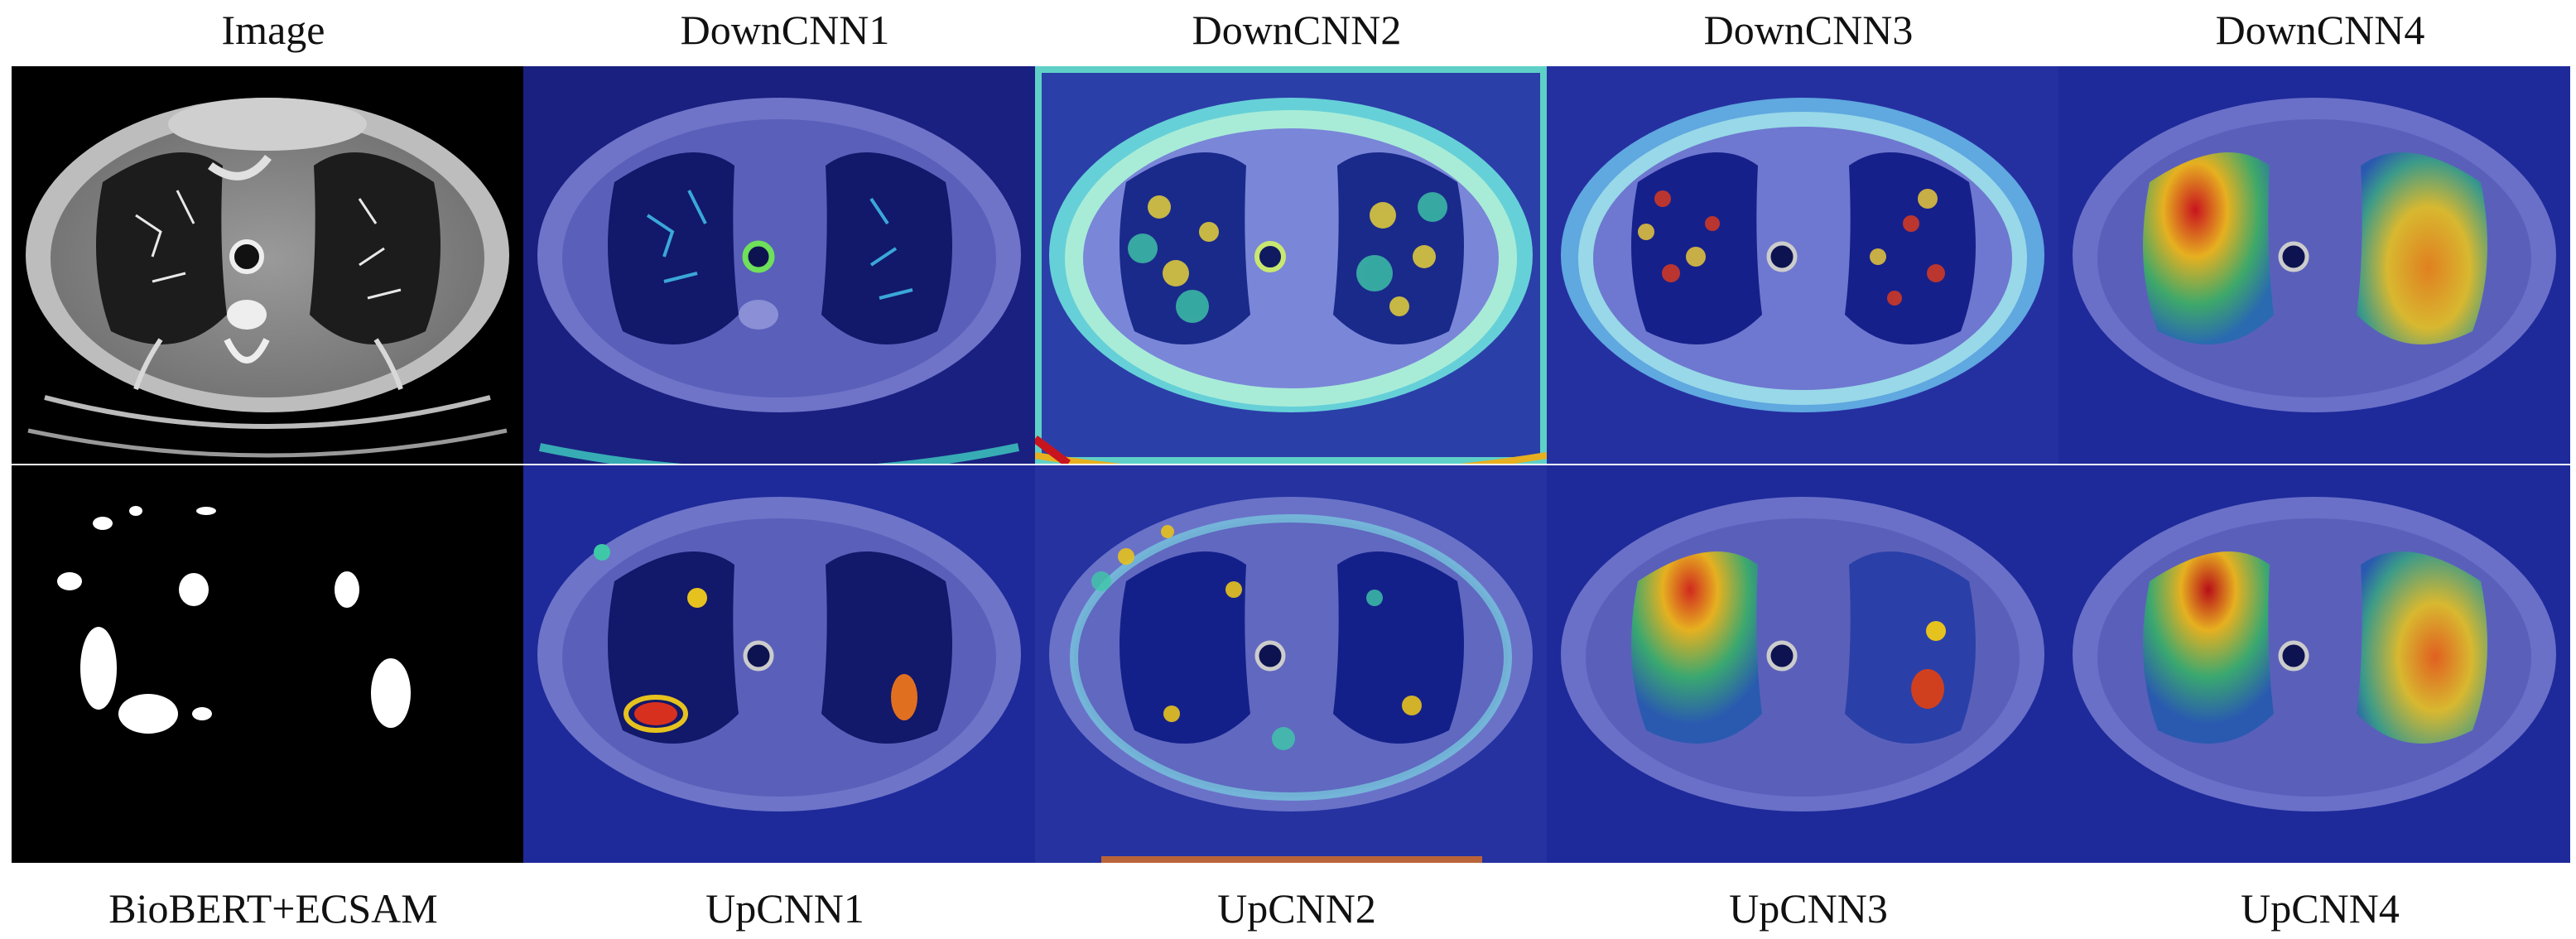  Describe the element at coordinates (2319, 908) in the screenshot. I see `label-upcnn4: UpCNN4` at that location.